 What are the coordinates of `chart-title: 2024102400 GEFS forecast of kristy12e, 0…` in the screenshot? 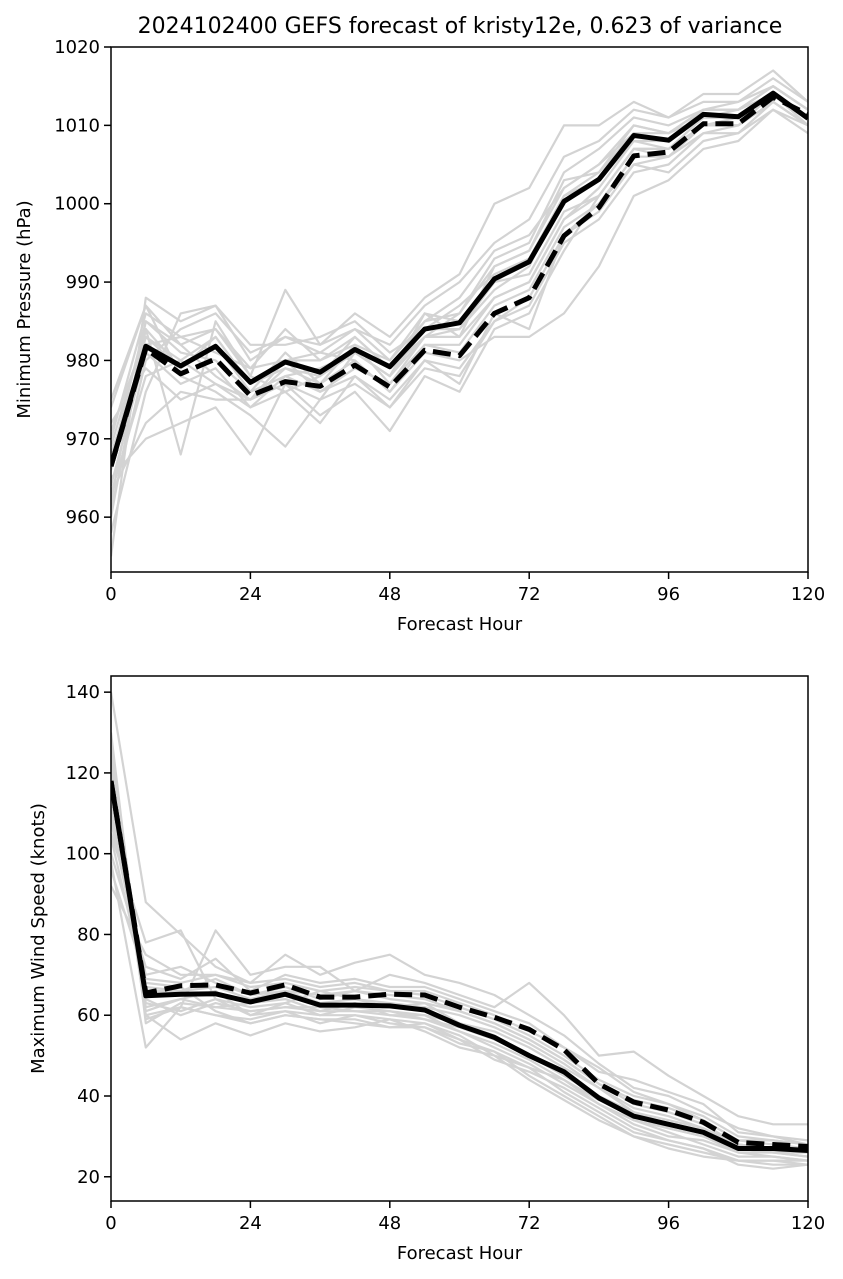 It's located at (460, 26).